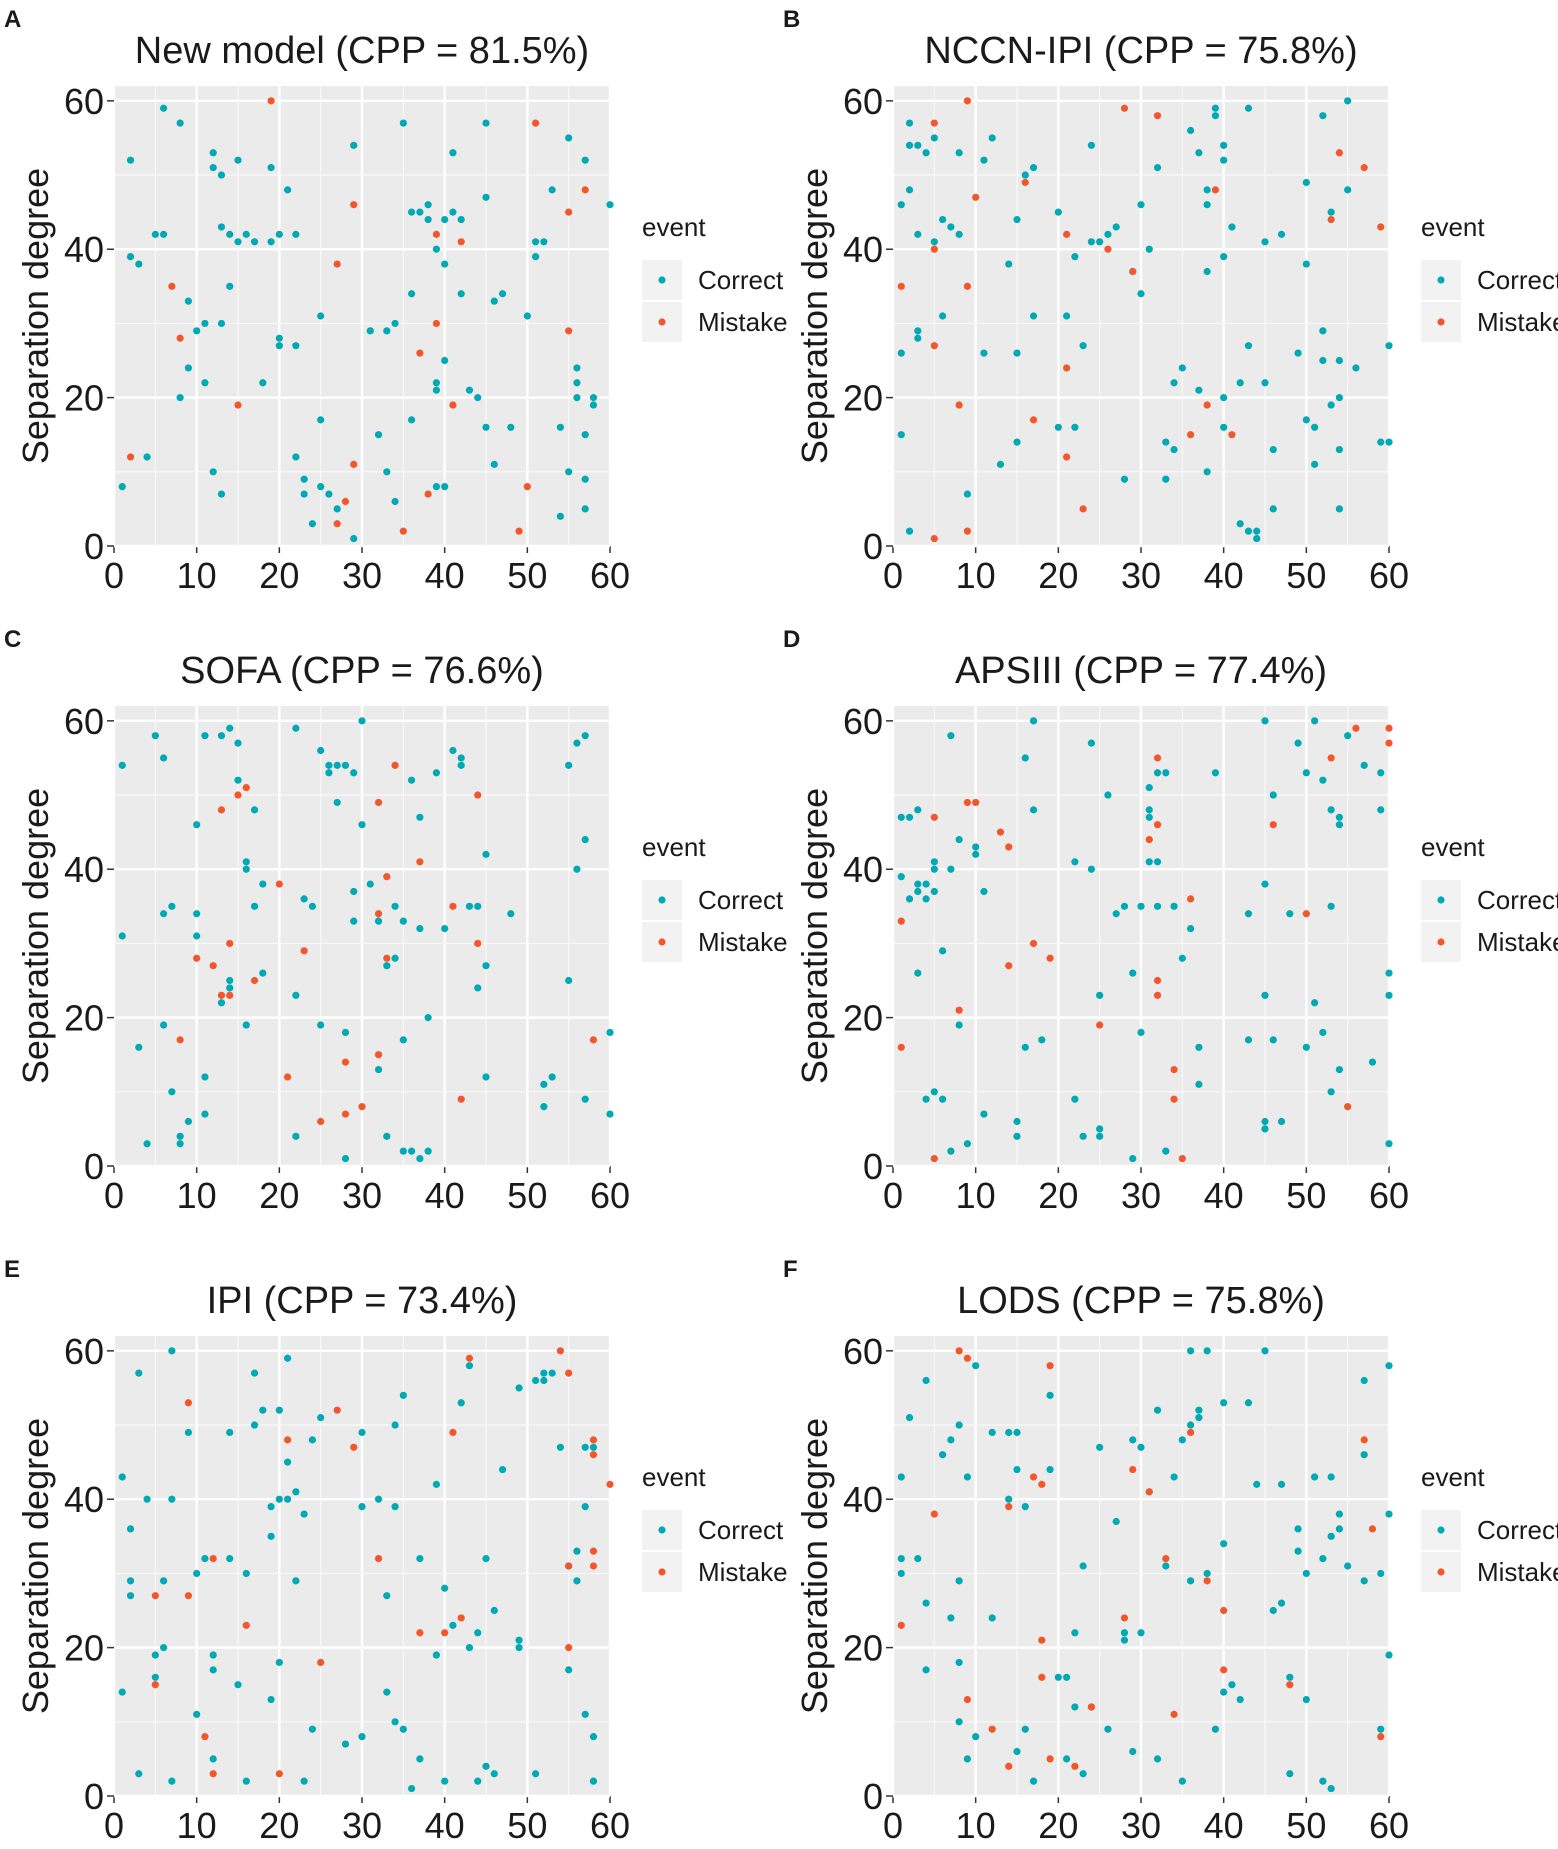 The image size is (1558, 1849). I want to click on legend-key-correct, so click(1441, 900).